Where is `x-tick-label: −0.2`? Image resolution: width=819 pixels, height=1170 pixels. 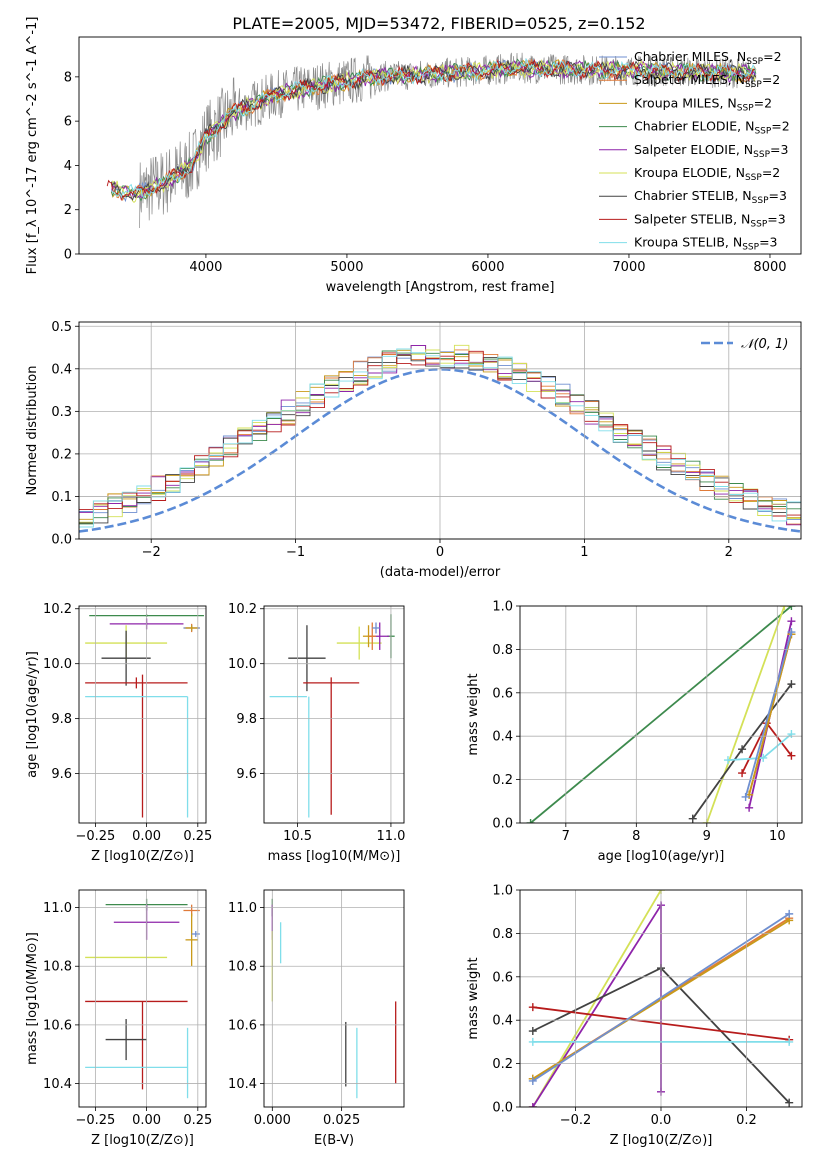 x-tick-label: −0.2 is located at coordinates (576, 1120).